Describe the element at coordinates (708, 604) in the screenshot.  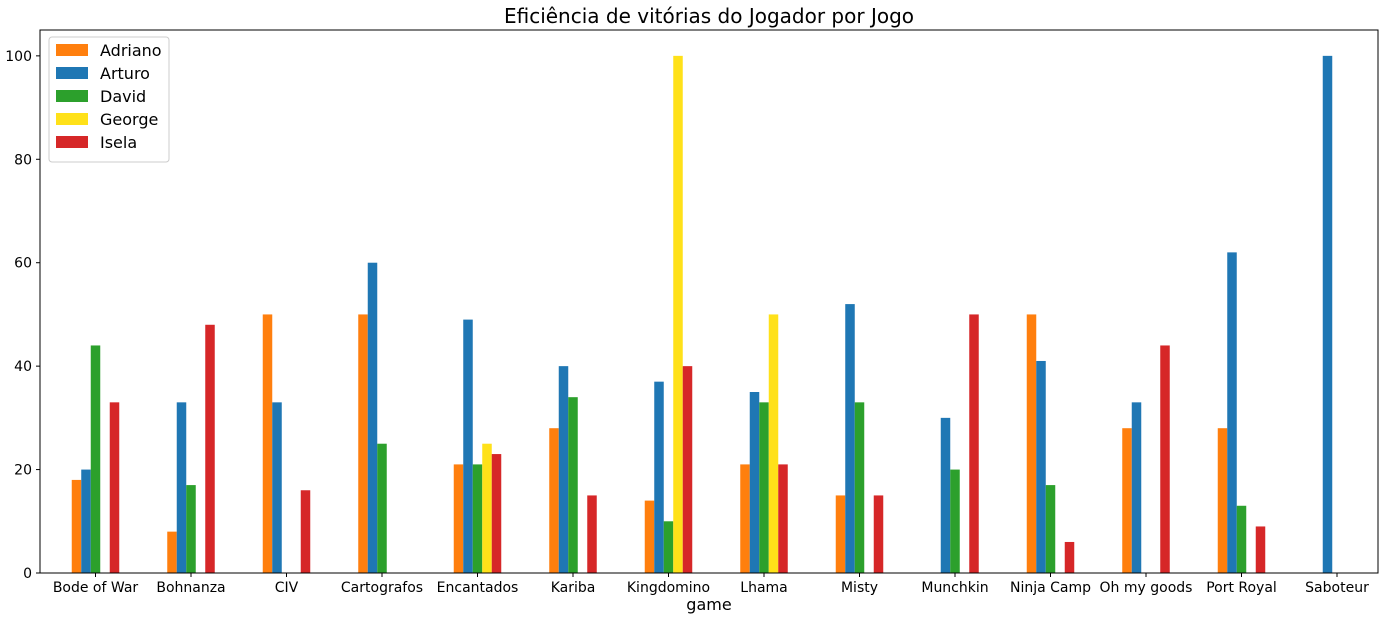
I see `x-axis-label: game` at that location.